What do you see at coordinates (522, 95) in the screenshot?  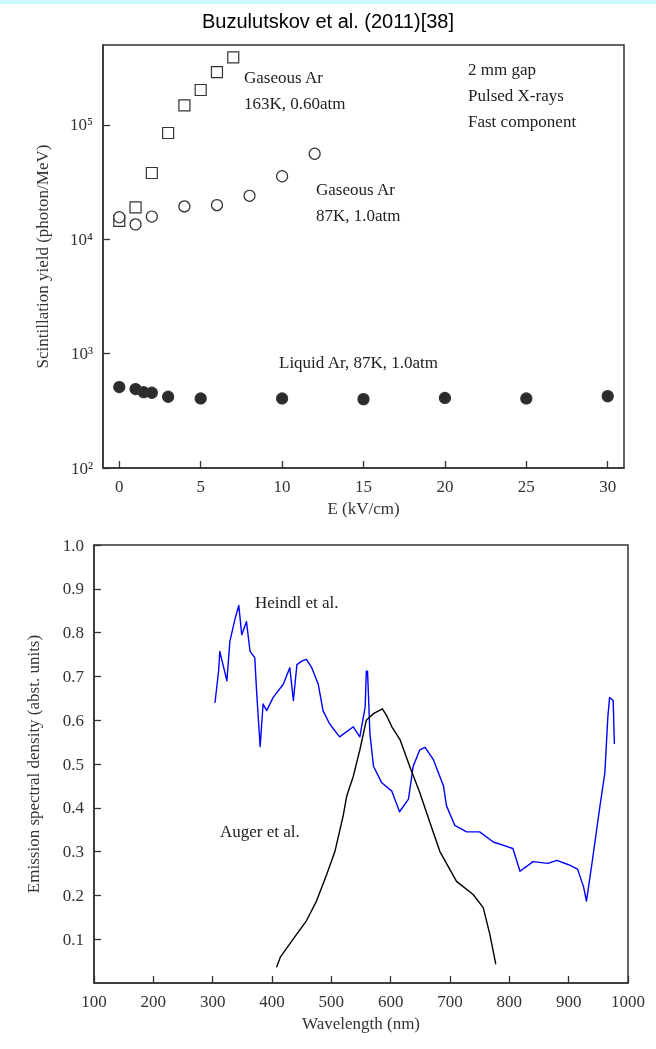 I see `annotation: 2 mm gap Pulsed X-rays Fast component` at bounding box center [522, 95].